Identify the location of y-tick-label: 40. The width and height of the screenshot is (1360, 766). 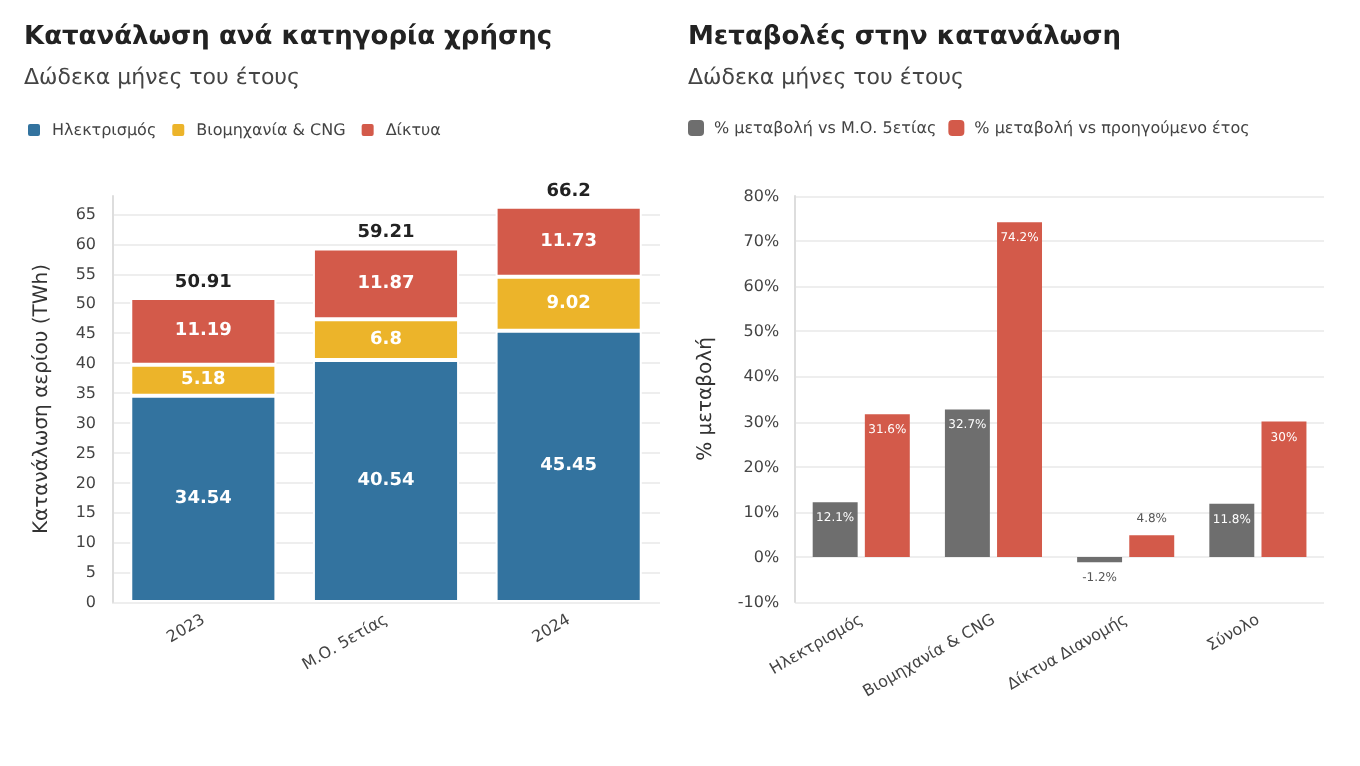
(85, 363).